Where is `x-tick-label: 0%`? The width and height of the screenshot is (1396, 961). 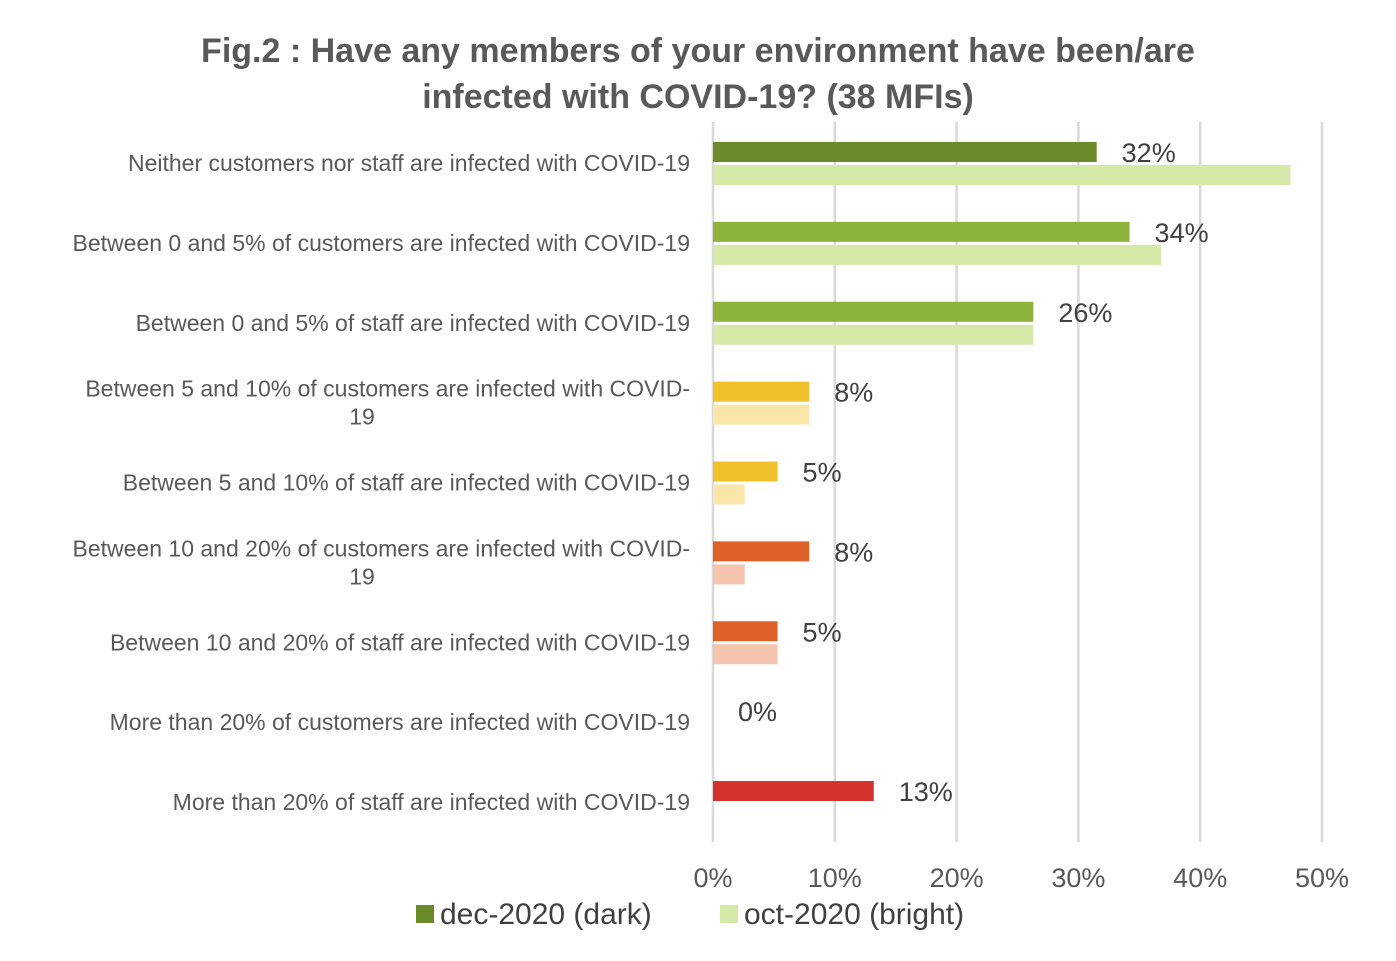
x-tick-label: 0% is located at coordinates (712, 878).